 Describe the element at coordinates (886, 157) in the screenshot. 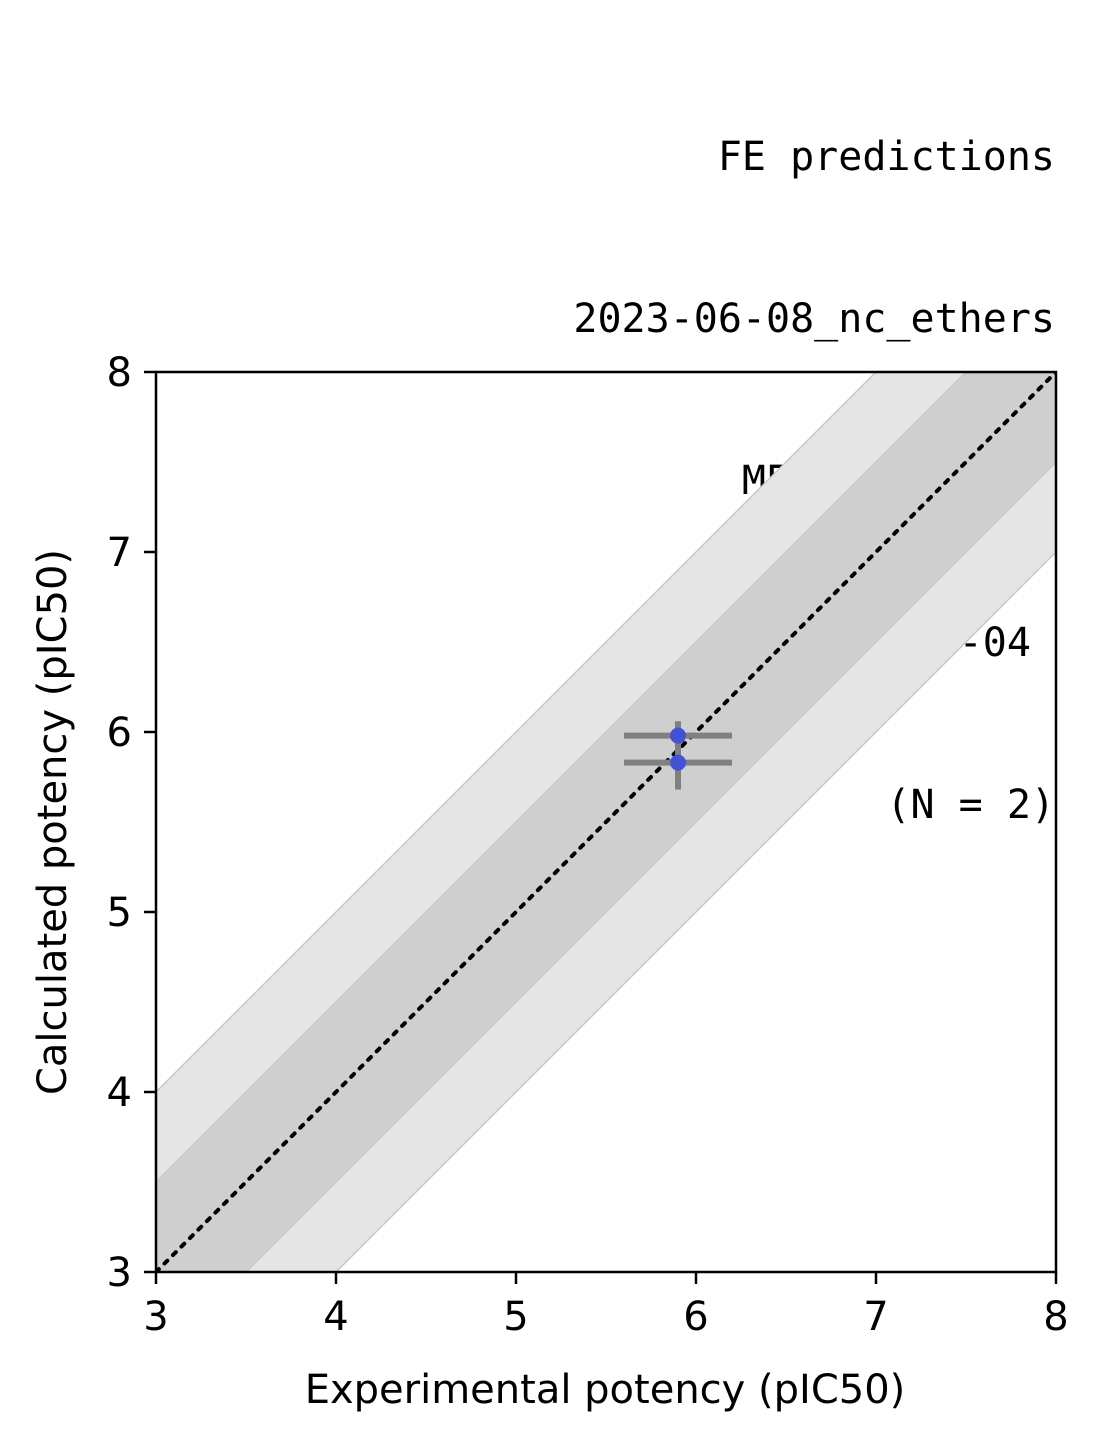

I see `title-line-1: FE predictions` at that location.